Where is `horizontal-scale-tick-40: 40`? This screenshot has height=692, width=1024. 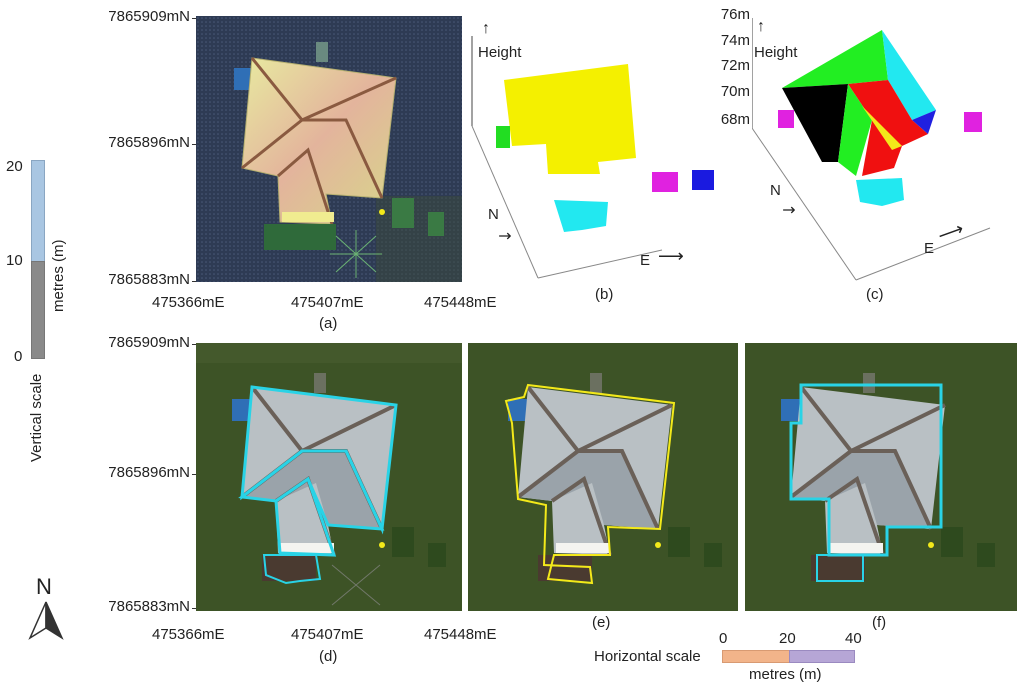
horizontal-scale-tick-40: 40 is located at coordinates (853, 638).